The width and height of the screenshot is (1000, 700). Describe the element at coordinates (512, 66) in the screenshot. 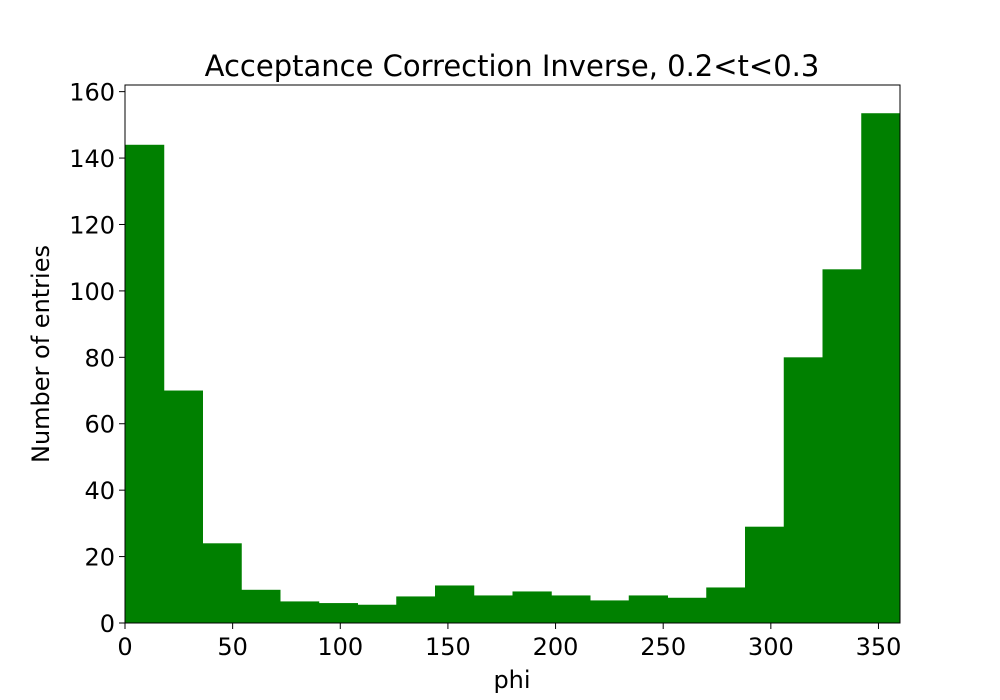

I see `chart-title: Acceptance Correction Inverse, 0.2<t<0.3` at that location.